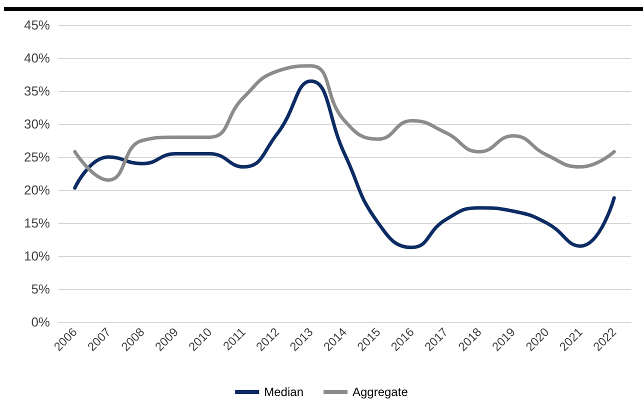  What do you see at coordinates (37, 25) in the screenshot?
I see `y-tick-label: 45%` at bounding box center [37, 25].